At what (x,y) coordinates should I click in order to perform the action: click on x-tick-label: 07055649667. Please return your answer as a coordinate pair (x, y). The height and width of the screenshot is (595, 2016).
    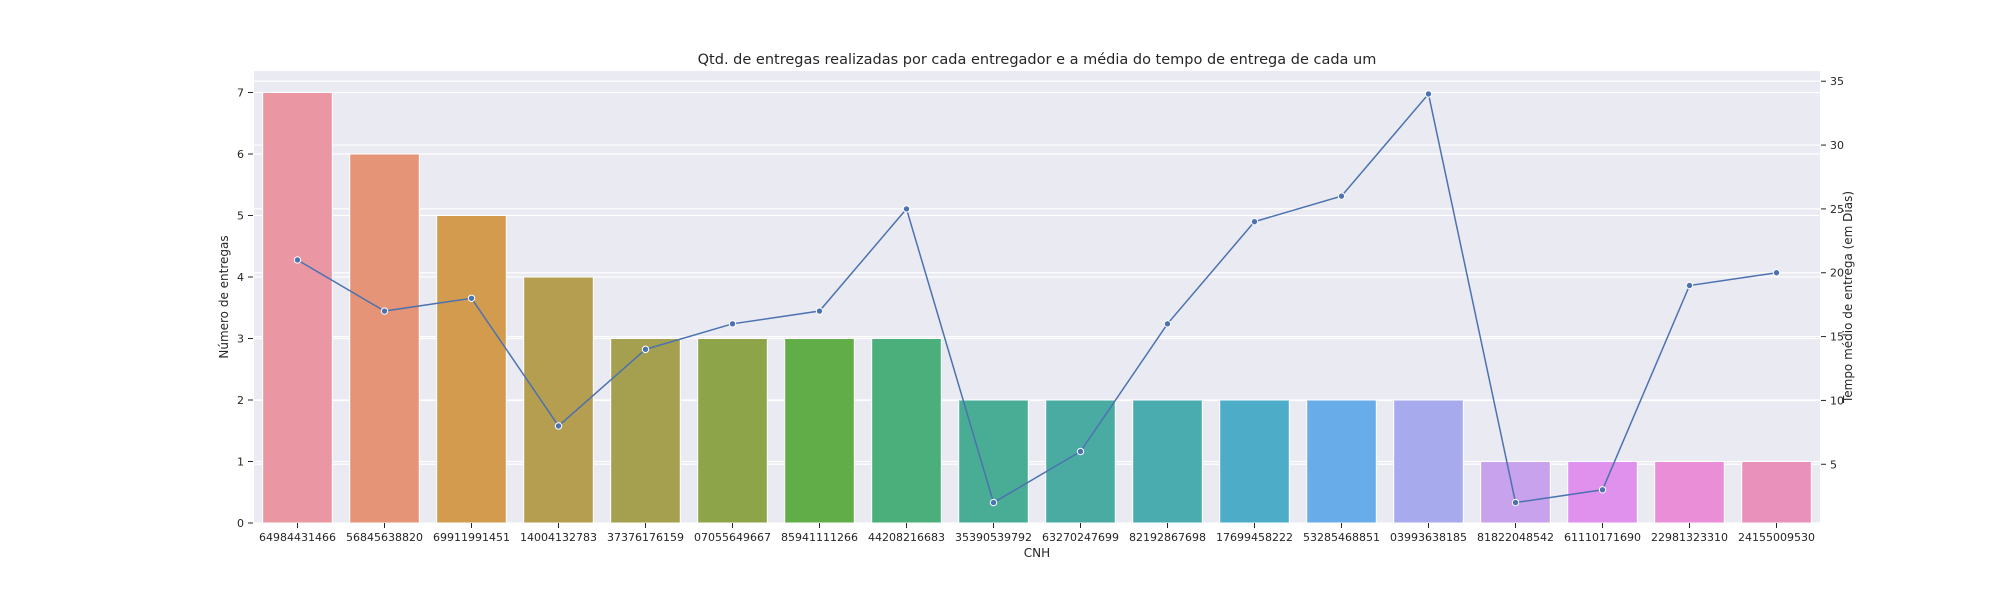
    Looking at the image, I should click on (732, 537).